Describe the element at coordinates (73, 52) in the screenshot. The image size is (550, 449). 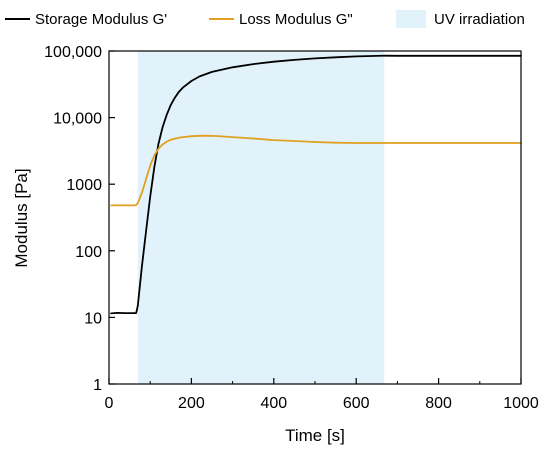
I see `y-tick-label: 100,000` at that location.